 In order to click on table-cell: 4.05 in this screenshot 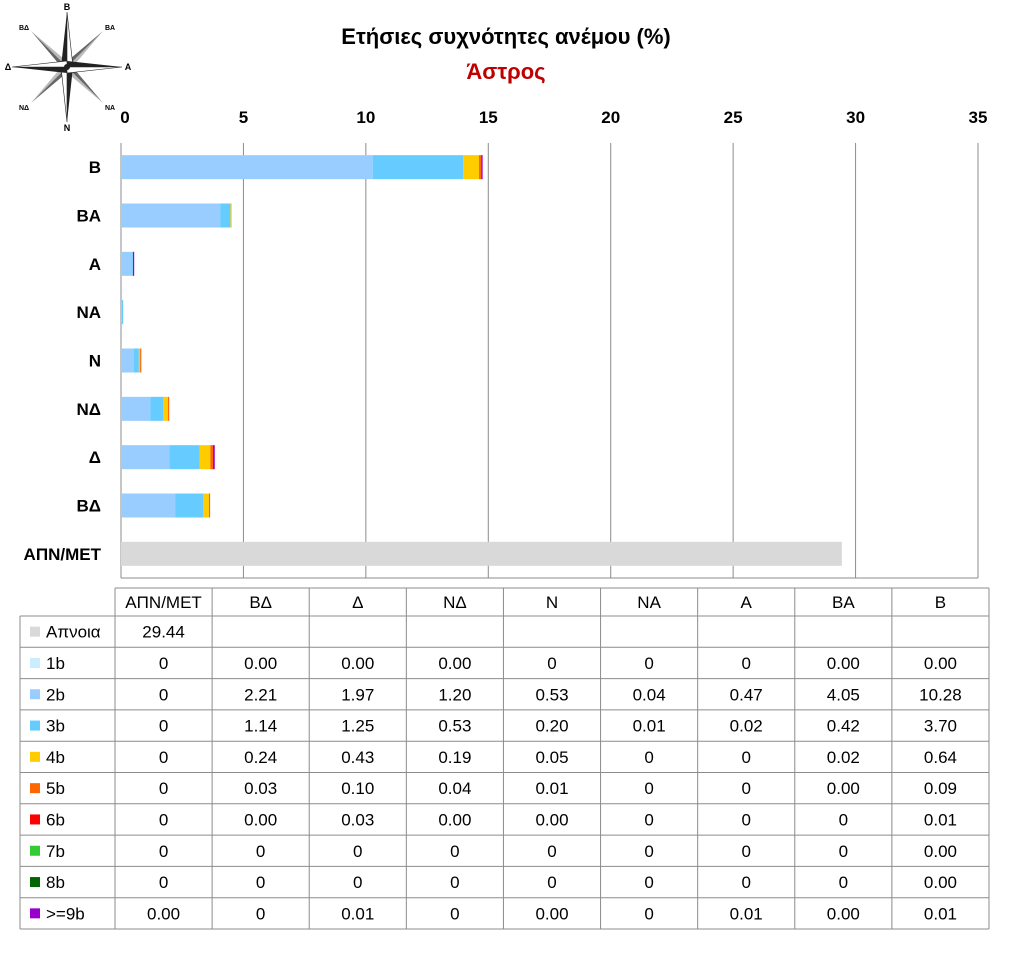, I will do `click(843, 694)`.